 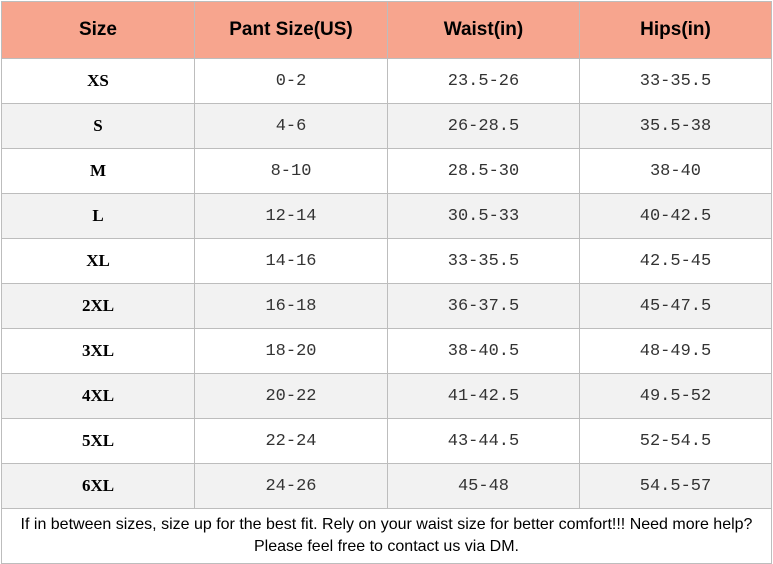 I want to click on pant-size-cell: 4-6, so click(x=291, y=126).